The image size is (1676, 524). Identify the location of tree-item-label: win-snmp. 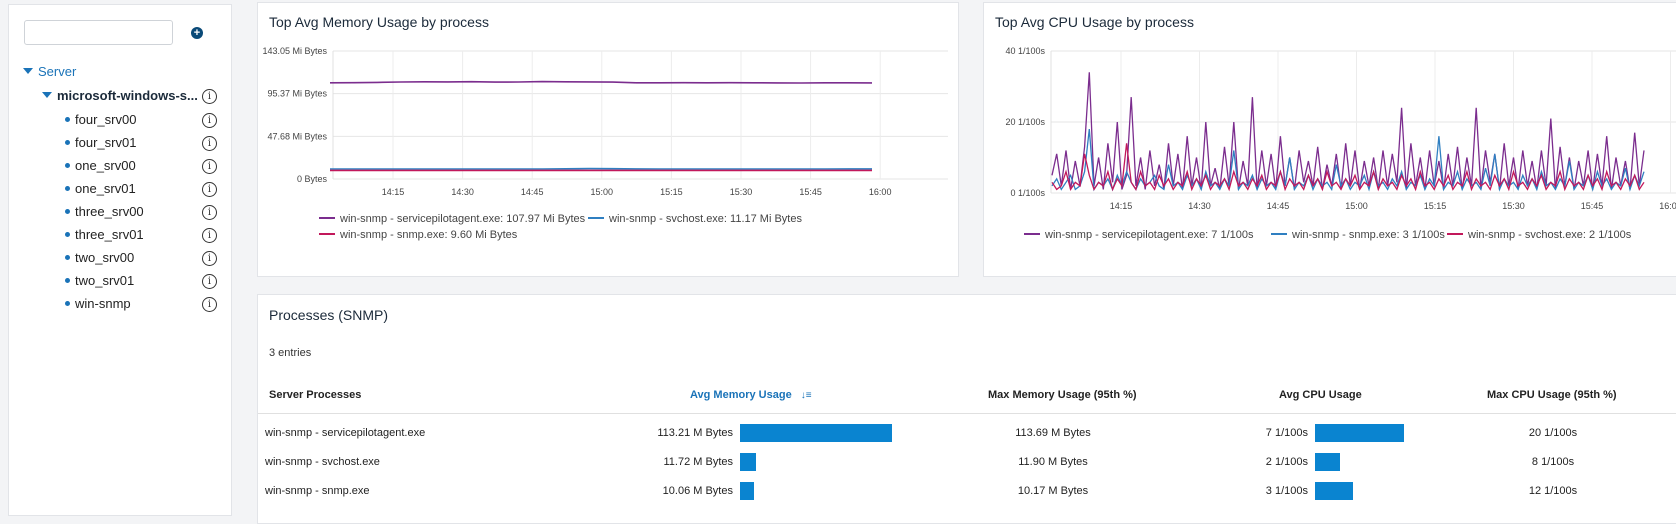
(103, 303).